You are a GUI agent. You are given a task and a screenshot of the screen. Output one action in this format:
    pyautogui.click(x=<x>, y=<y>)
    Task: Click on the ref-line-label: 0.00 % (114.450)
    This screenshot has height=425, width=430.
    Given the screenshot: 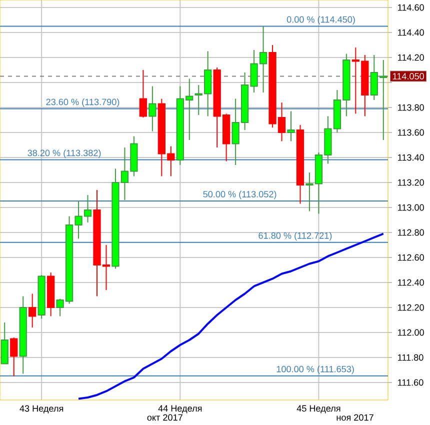 What is the action you would take?
    pyautogui.click(x=320, y=20)
    